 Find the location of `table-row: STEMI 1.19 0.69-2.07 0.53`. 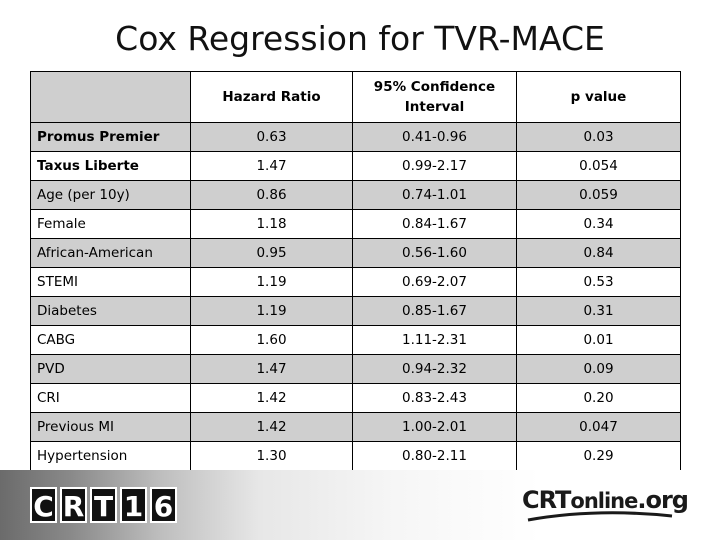

table-row: STEMI 1.19 0.69-2.07 0.53 is located at coordinates (355, 282).